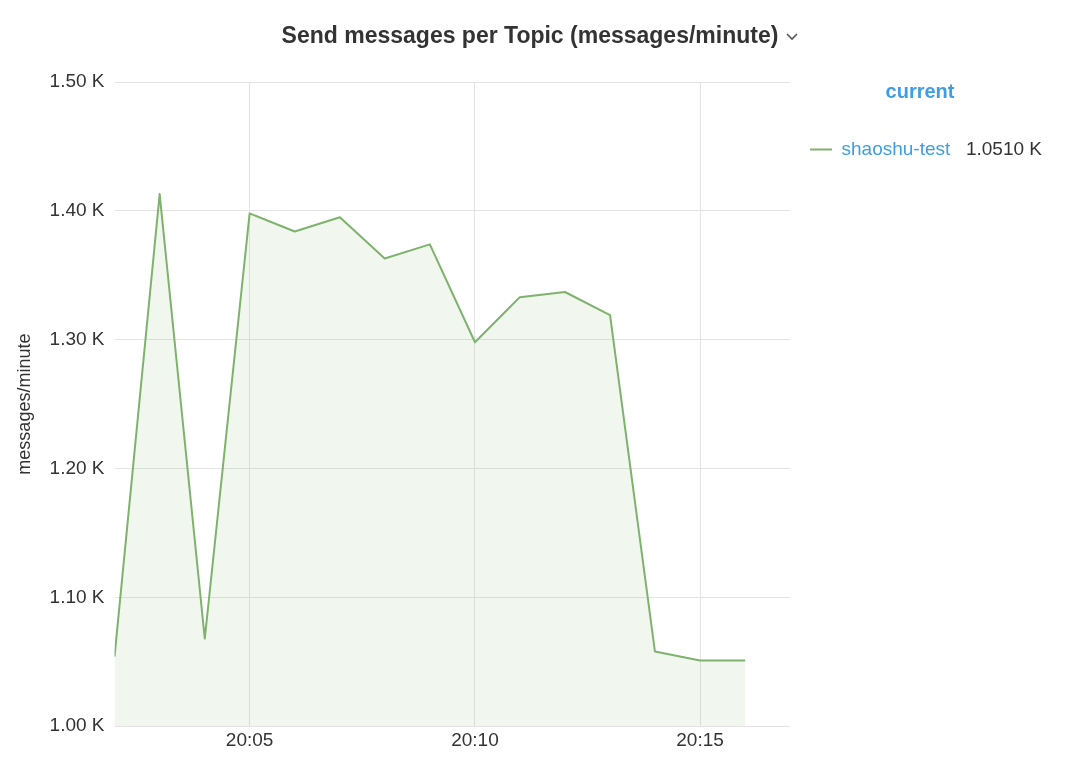 This screenshot has height=767, width=1080. I want to click on x-tick-label: 20:10, so click(475, 739).